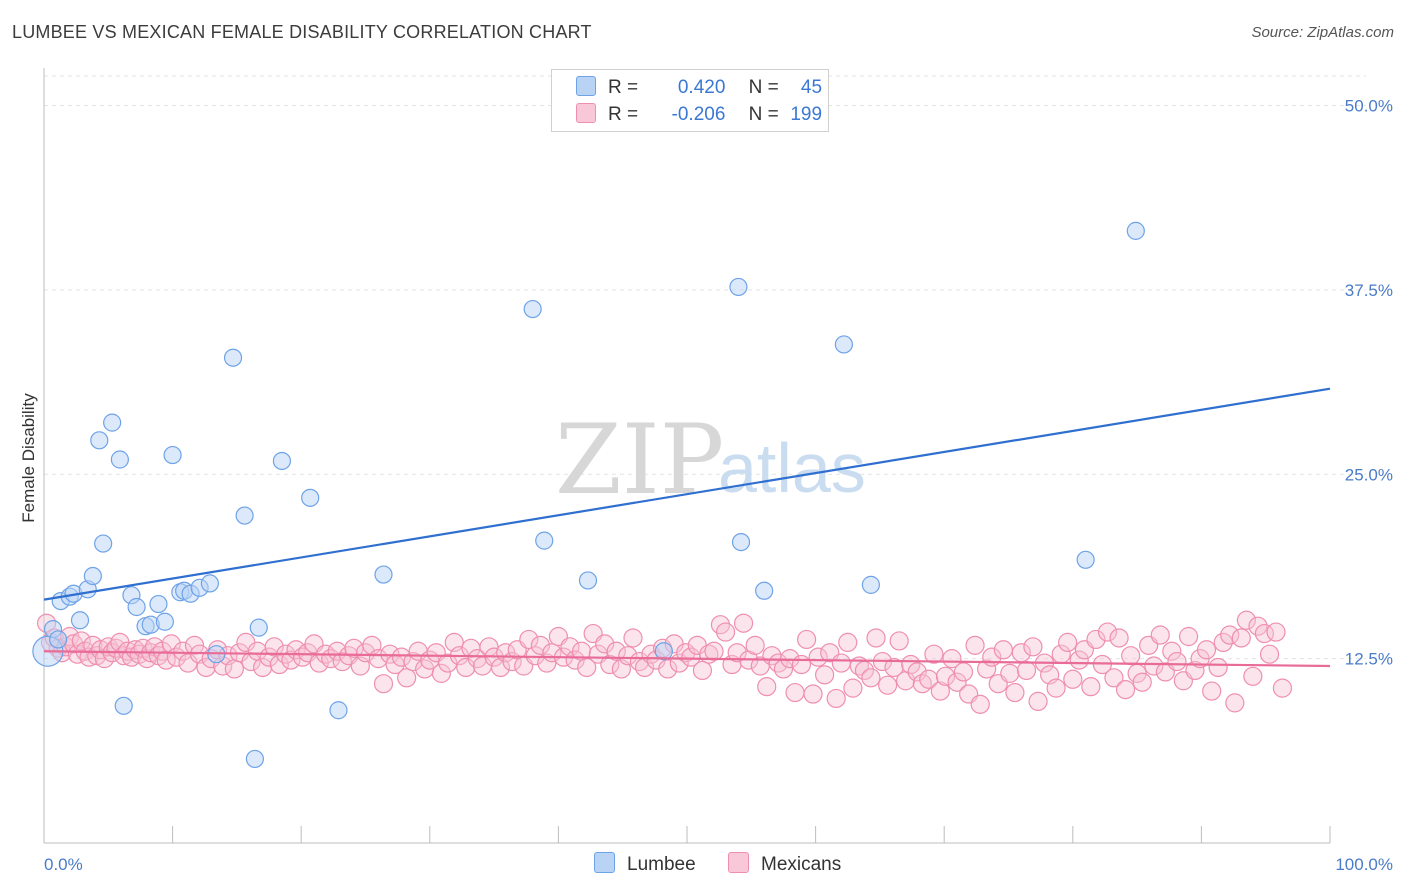 This screenshot has height=892, width=1406. I want to click on legend-n-value: 45, so click(811, 87).